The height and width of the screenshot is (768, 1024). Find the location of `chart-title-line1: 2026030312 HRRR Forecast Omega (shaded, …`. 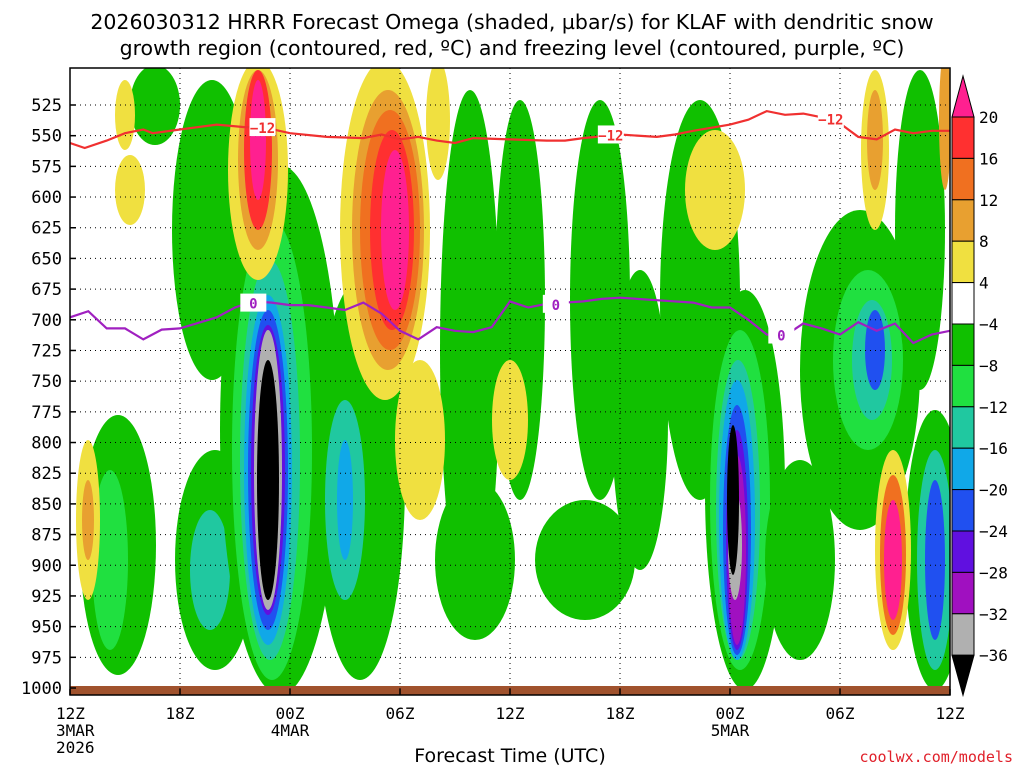

chart-title-line1: 2026030312 HRRR Forecast Omega (shaded, … is located at coordinates (511, 22).